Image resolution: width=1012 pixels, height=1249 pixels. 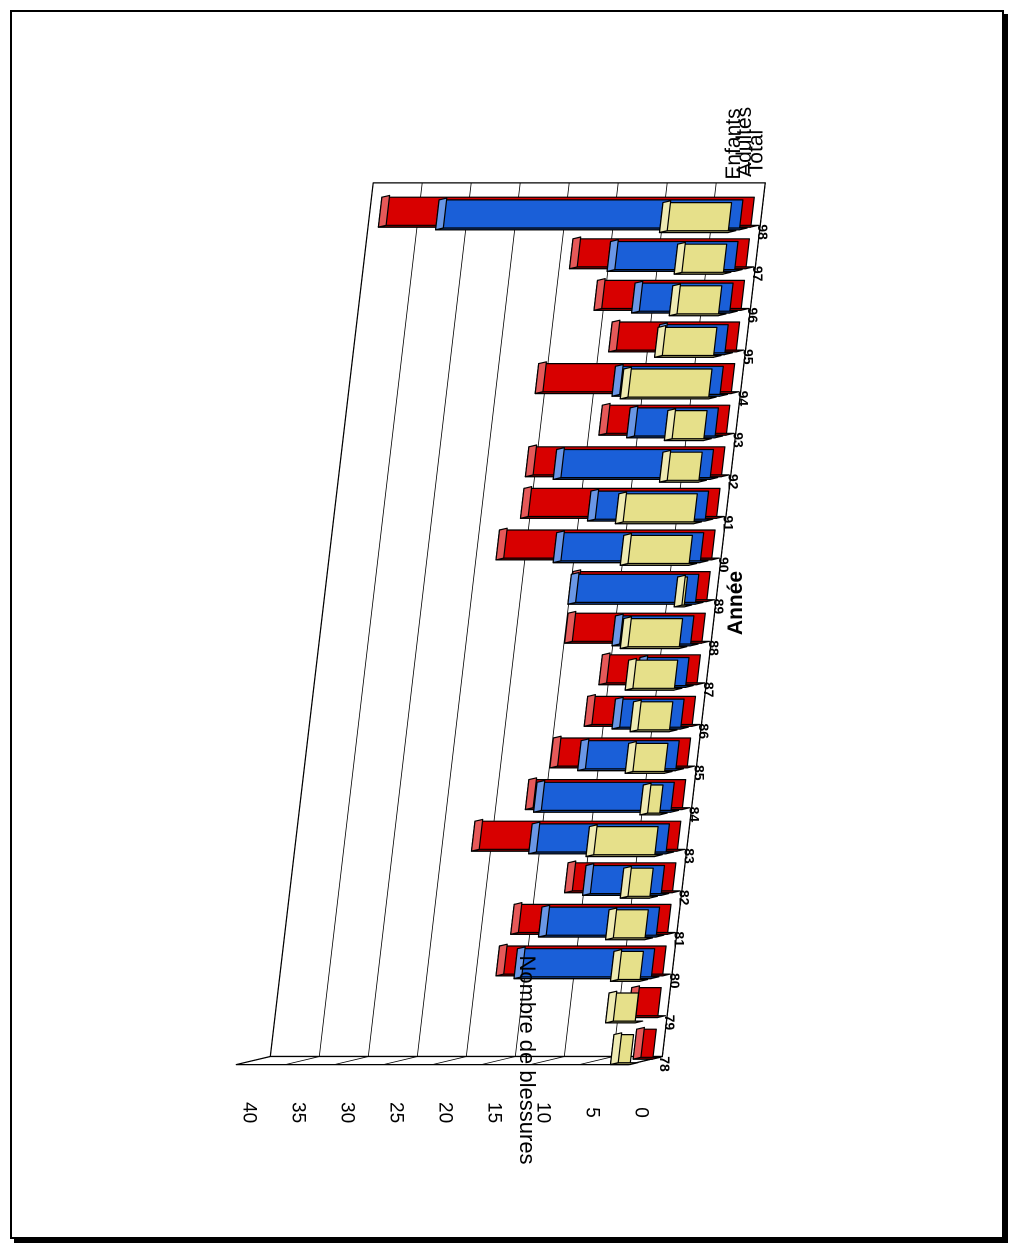 I want to click on y-tick-label: 35, so click(x=297, y=1112).